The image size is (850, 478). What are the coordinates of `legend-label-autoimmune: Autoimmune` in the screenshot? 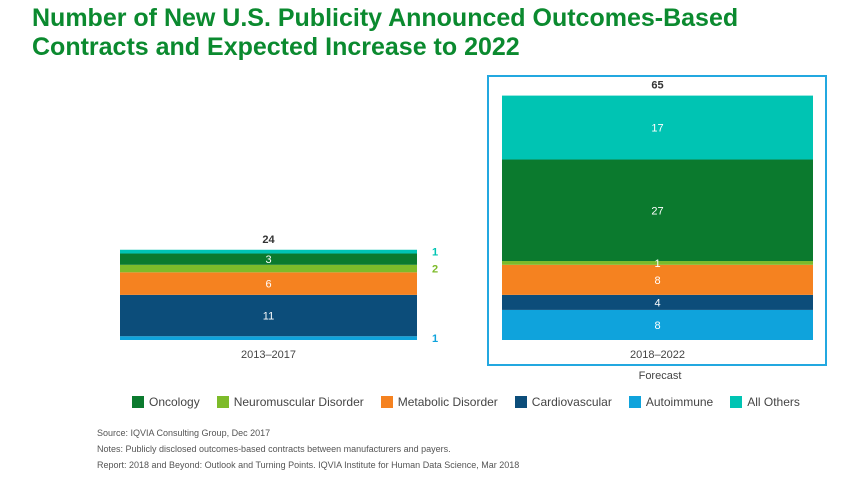 It's located at (679, 402).